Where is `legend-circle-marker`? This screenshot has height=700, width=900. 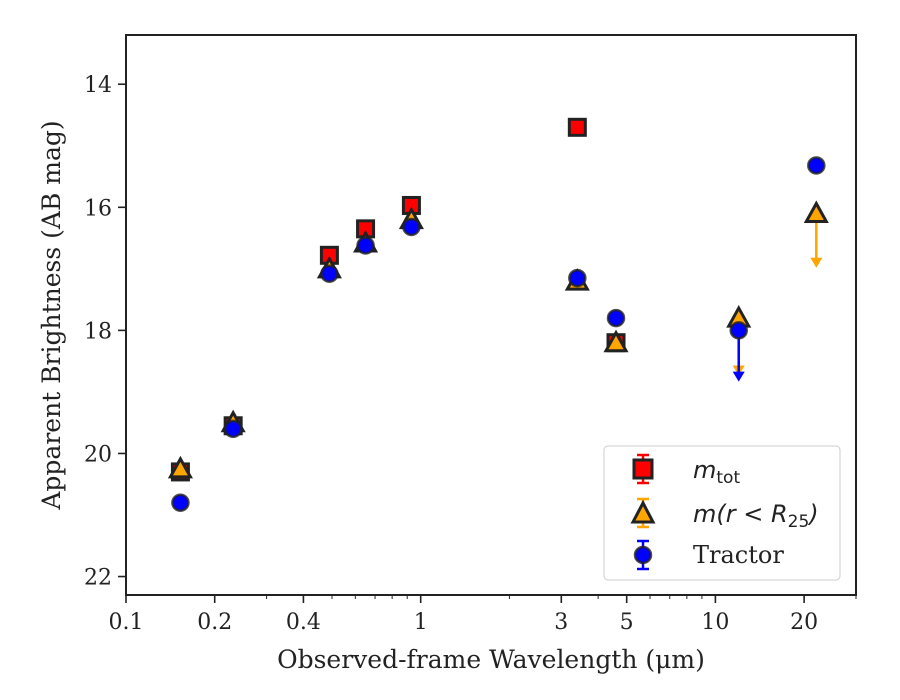 legend-circle-marker is located at coordinates (643, 555).